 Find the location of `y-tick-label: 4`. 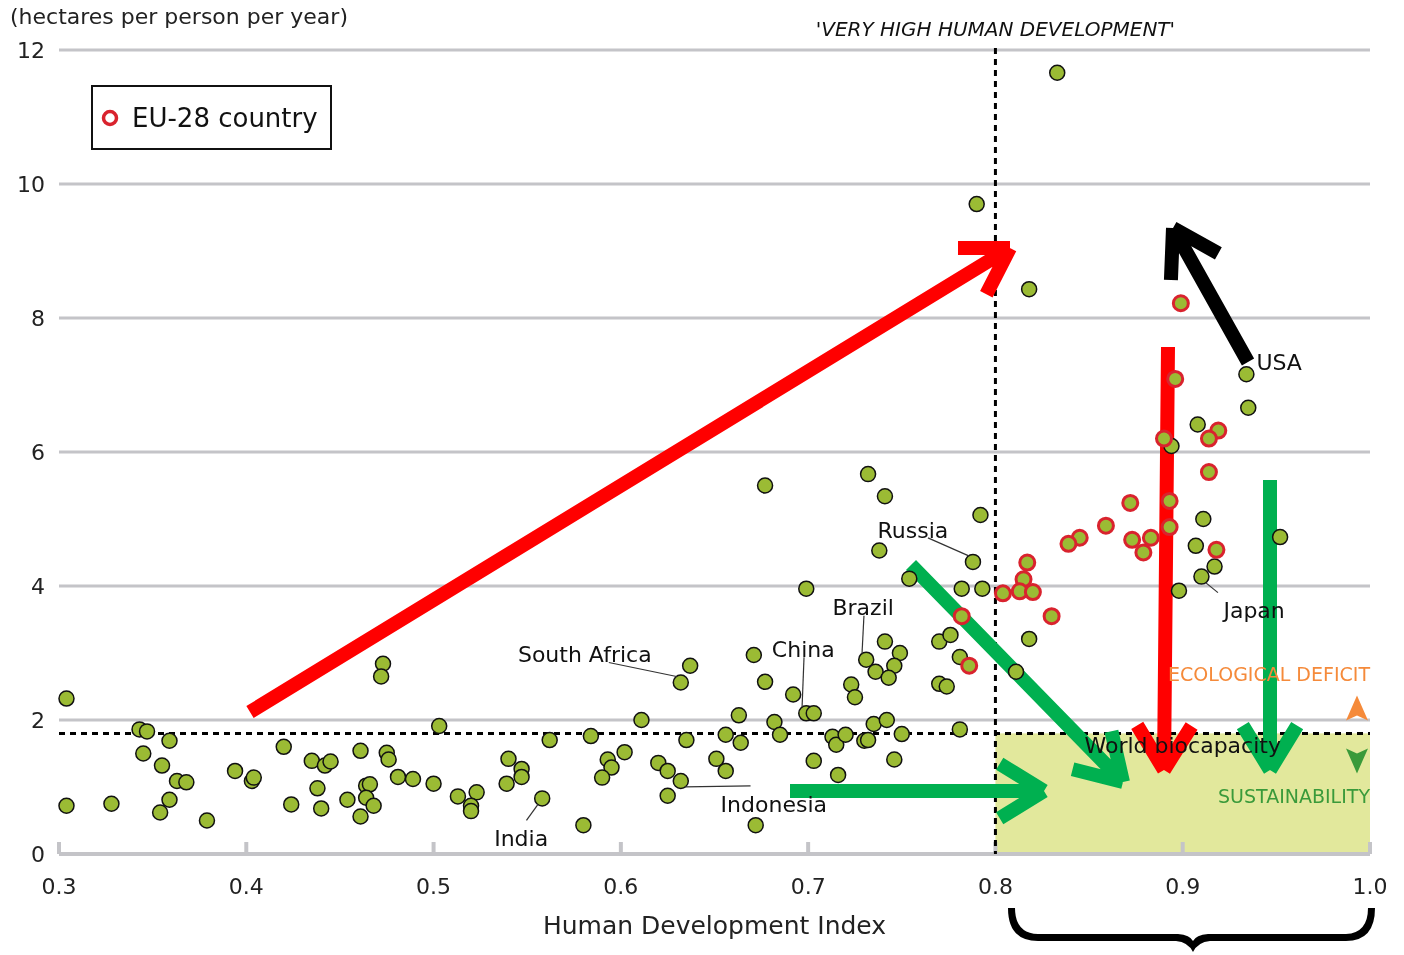

y-tick-label: 4 is located at coordinates (38, 586).